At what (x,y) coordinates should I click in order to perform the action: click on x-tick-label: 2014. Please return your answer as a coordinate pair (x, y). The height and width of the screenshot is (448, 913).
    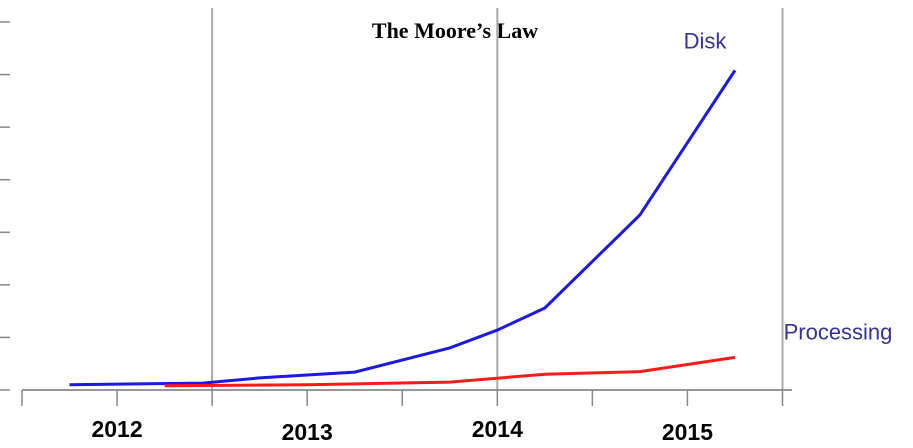
    Looking at the image, I should click on (497, 429).